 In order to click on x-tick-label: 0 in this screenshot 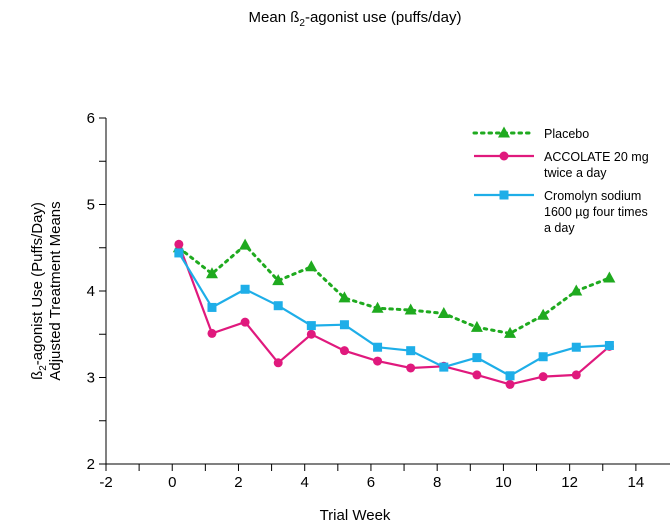, I will do `click(172, 482)`.